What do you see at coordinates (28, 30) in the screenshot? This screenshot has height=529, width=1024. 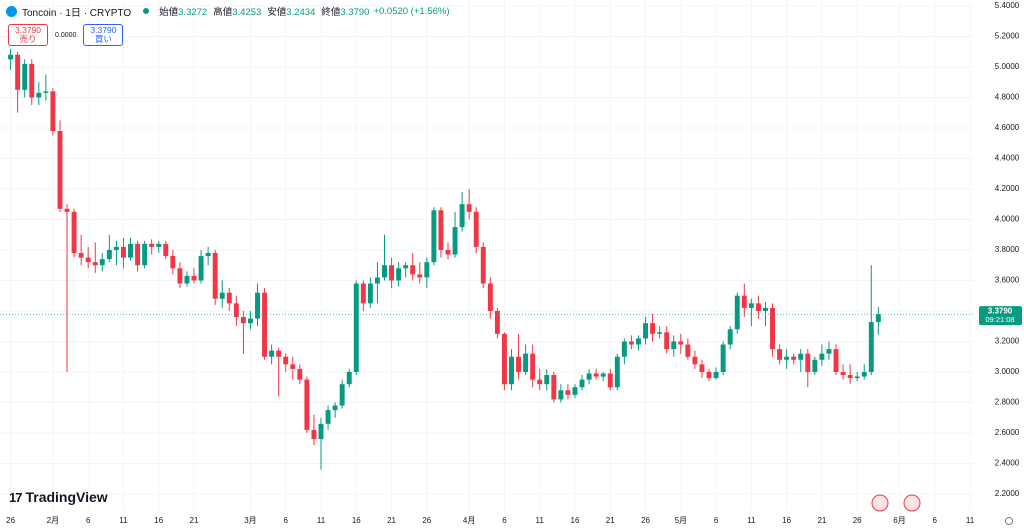 I see `sell-price: 3.3790` at bounding box center [28, 30].